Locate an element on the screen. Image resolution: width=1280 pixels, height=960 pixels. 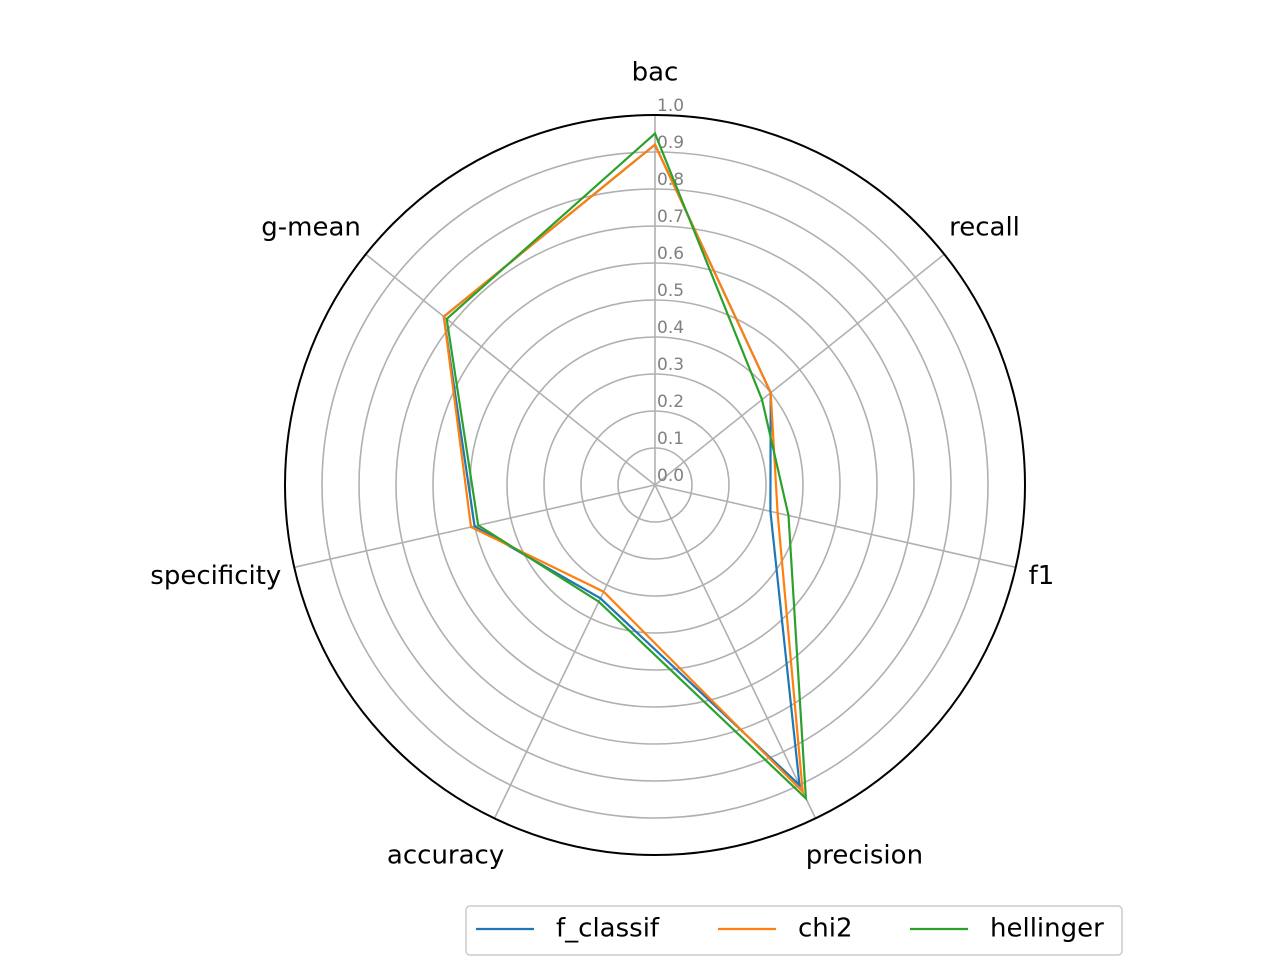
r-tick-label: 0.0 is located at coordinates (670, 476).